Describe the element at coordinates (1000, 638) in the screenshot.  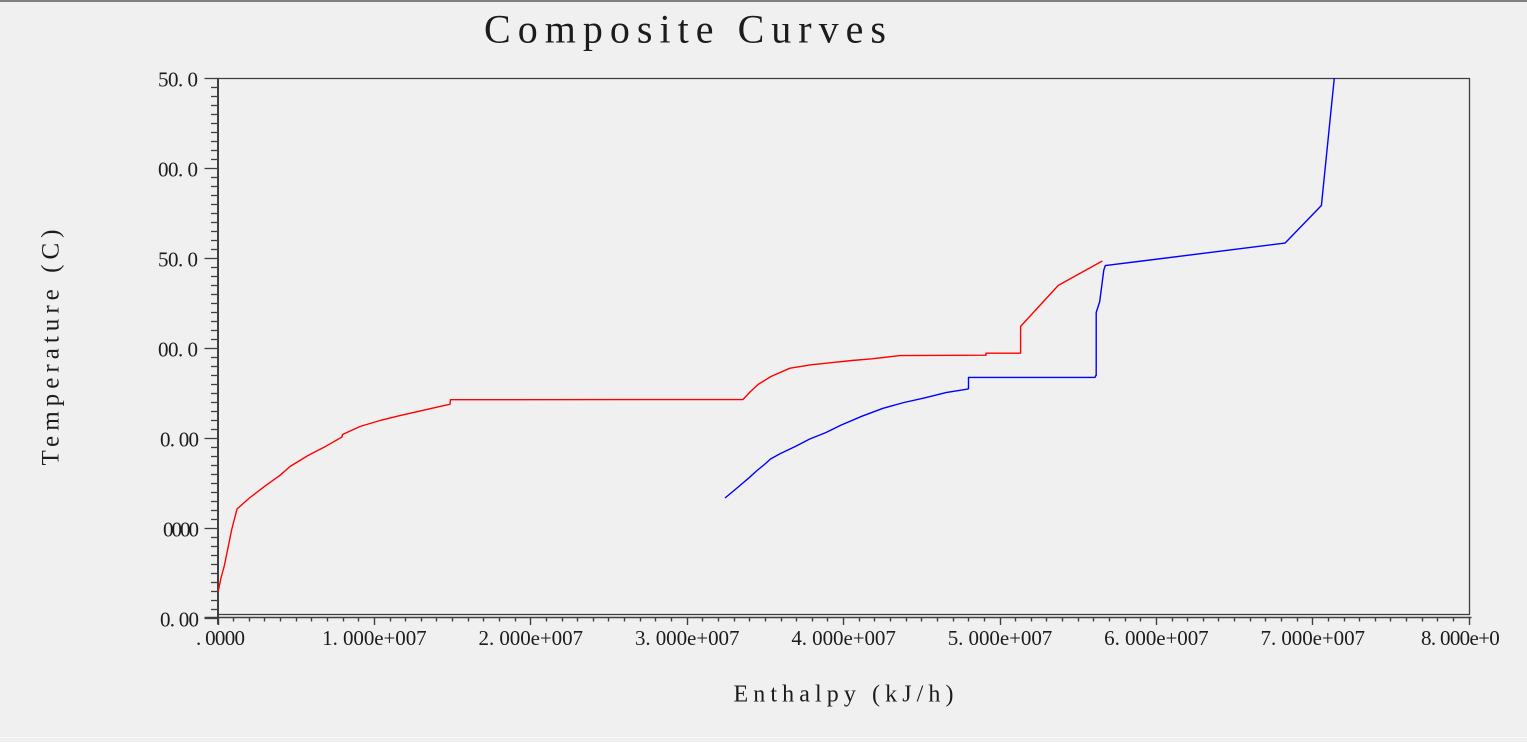
I see `svg-text: 5. 000e+007` at that location.